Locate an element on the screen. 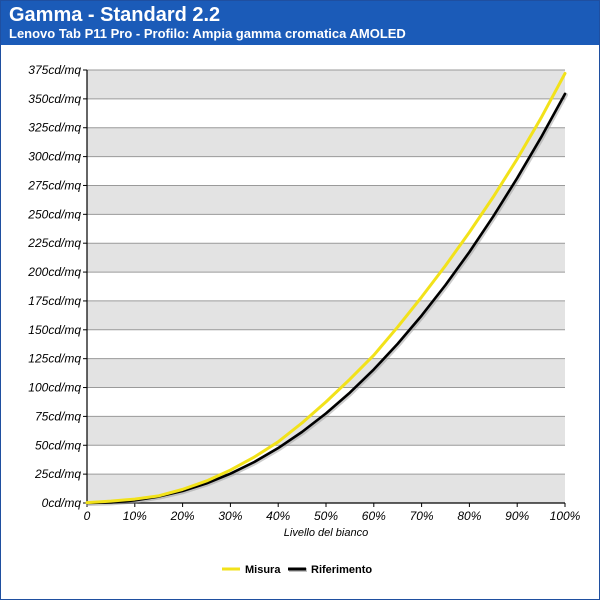 This screenshot has width=600, height=600. x-tick-label: 40% is located at coordinates (278, 516).